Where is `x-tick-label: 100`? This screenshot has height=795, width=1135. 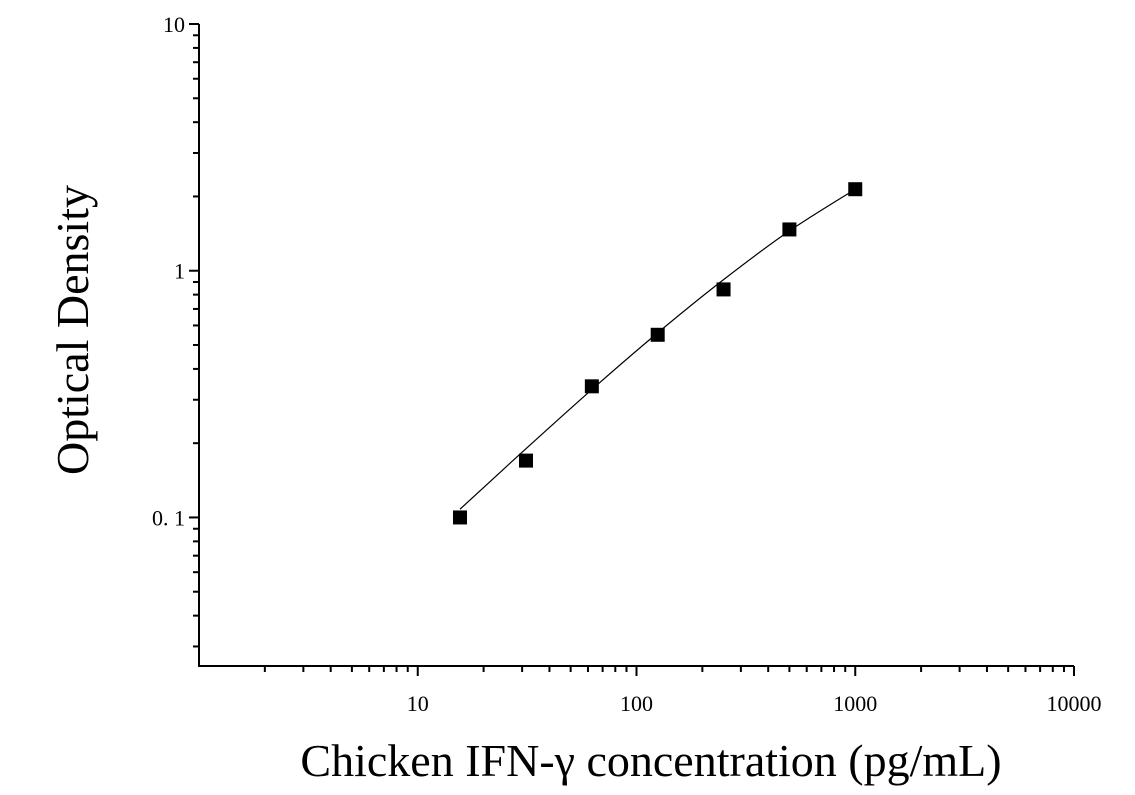 x-tick-label: 100 is located at coordinates (636, 703).